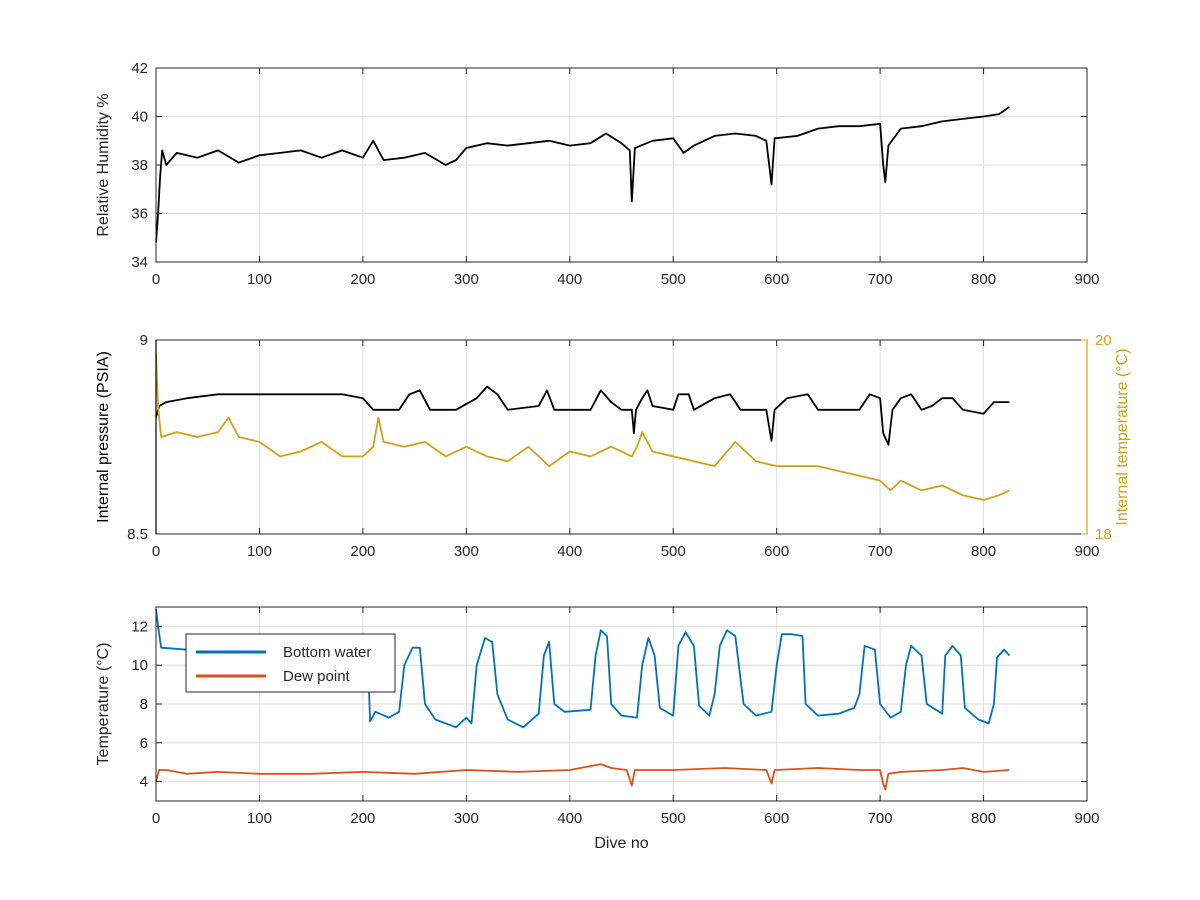  I want to click on series-line-right, so click(582, 427).